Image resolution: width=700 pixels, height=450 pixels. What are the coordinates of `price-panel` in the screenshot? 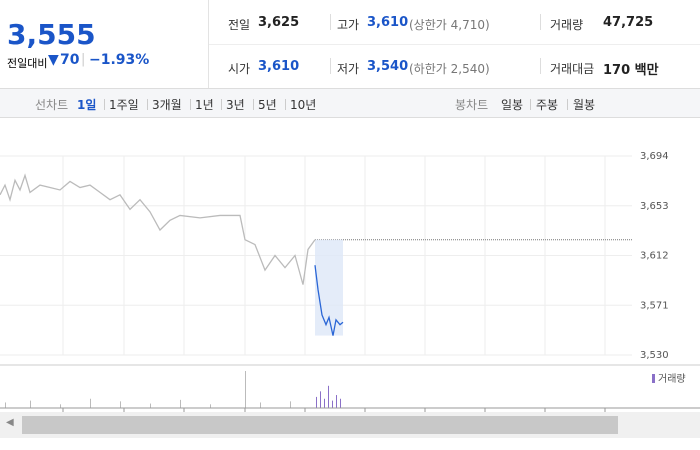 It's located at (104, 44).